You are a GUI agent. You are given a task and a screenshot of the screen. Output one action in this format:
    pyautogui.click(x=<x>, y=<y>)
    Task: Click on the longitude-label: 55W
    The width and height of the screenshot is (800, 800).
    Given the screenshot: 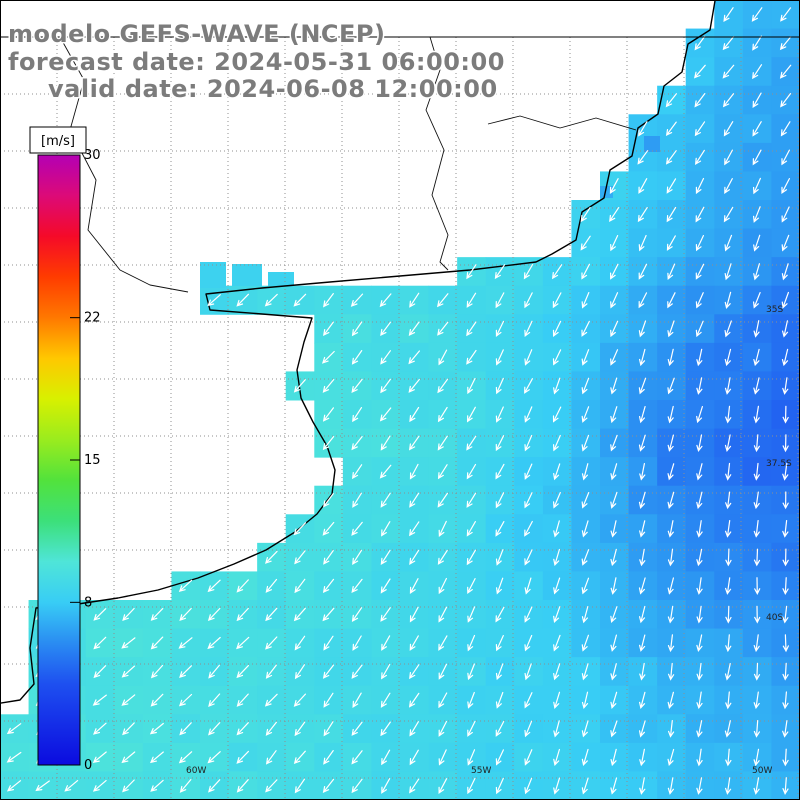 What is the action you would take?
    pyautogui.click(x=481, y=771)
    